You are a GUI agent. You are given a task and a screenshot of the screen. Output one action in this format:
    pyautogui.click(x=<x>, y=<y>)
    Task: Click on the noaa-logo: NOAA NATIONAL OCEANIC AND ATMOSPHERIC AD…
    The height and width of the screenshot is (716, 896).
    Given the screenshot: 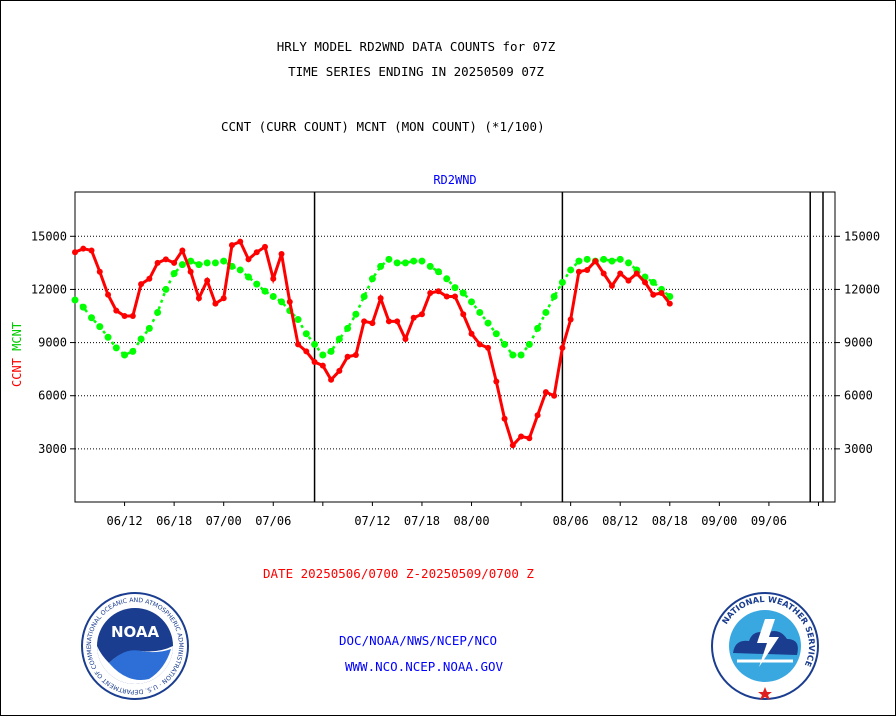 What is the action you would take?
    pyautogui.click(x=134, y=645)
    